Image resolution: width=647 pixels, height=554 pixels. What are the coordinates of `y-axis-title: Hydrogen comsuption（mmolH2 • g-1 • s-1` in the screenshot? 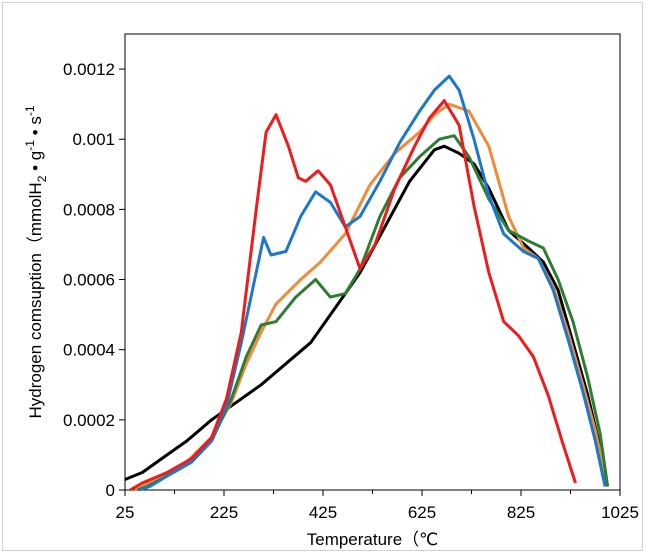 It's located at (36, 261).